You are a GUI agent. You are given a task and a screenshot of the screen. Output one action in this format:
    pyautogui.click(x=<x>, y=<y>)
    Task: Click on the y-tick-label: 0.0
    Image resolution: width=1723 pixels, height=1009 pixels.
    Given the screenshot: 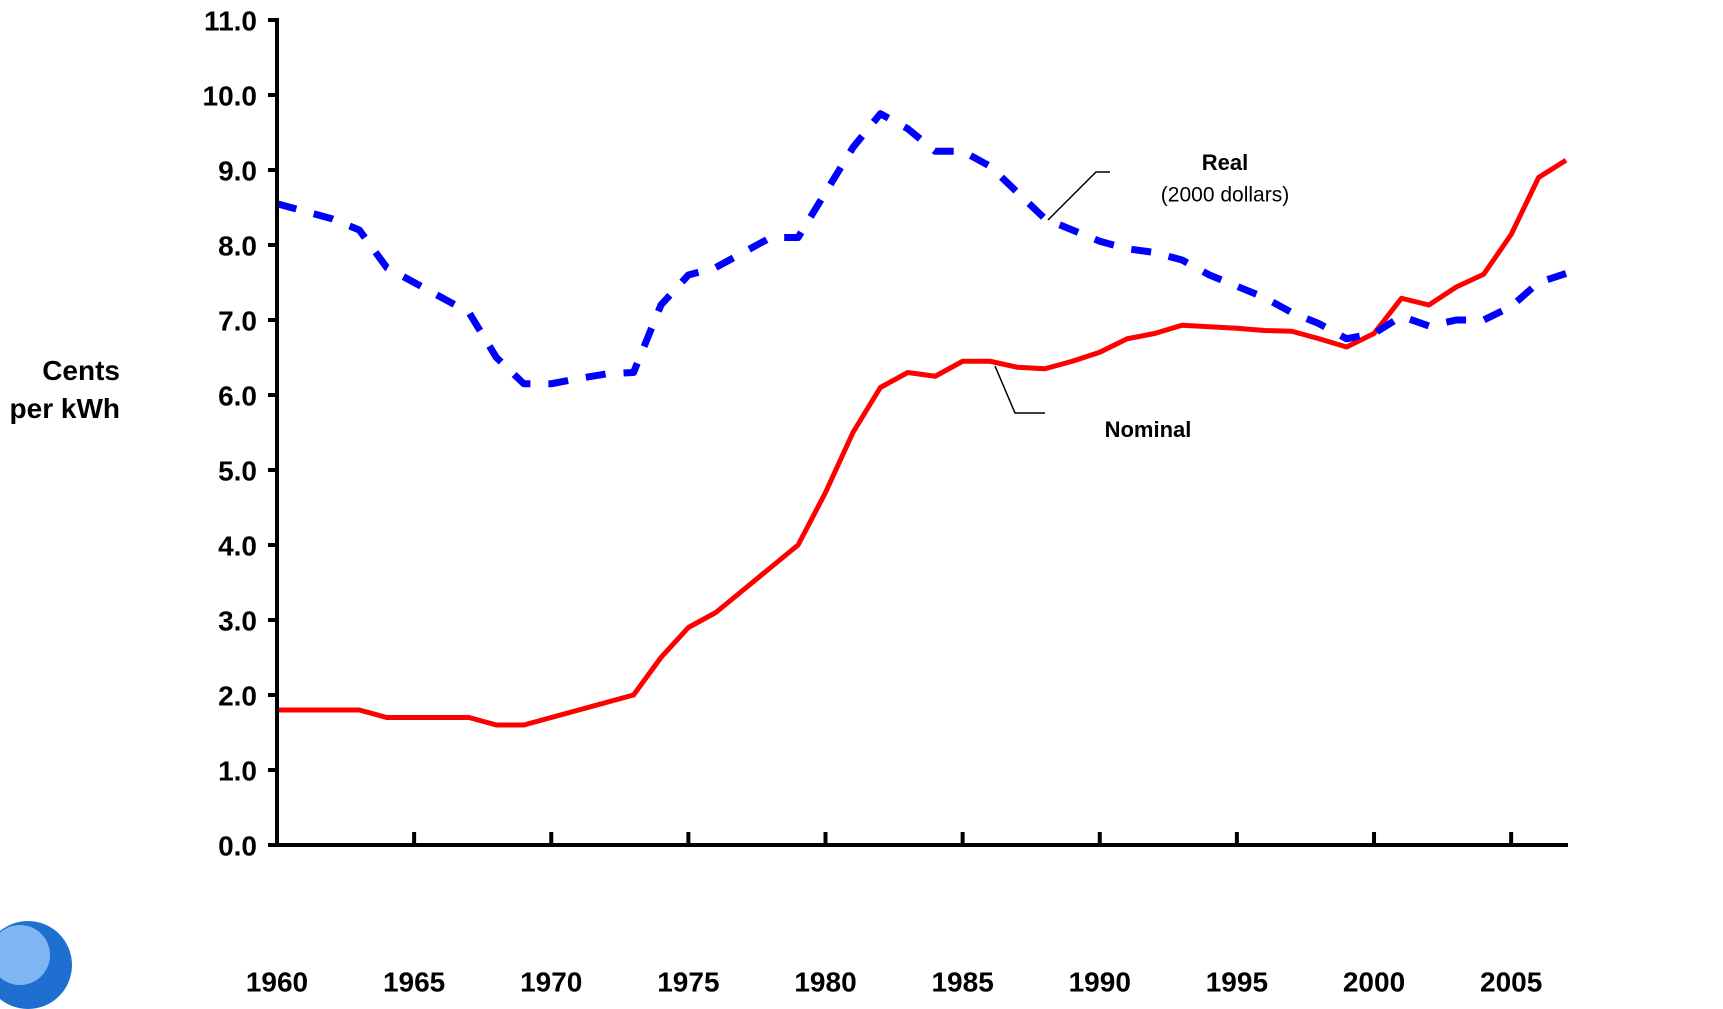 What is the action you would take?
    pyautogui.click(x=237, y=845)
    